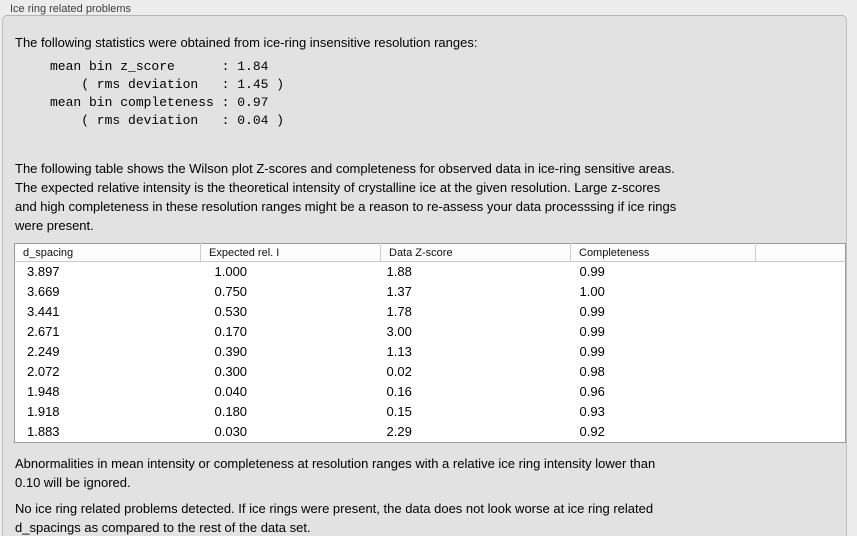 This screenshot has width=857, height=536. Describe the element at coordinates (43, 411) in the screenshot. I see `table-cell: 1.918` at that location.